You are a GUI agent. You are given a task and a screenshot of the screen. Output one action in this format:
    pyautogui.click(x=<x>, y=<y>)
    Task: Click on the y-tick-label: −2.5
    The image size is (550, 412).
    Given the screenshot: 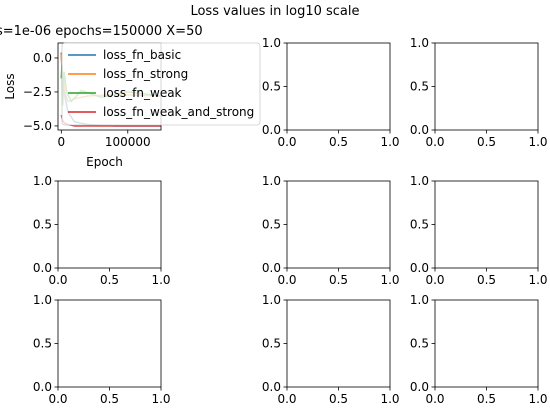 What is the action you would take?
    pyautogui.click(x=37, y=92)
    